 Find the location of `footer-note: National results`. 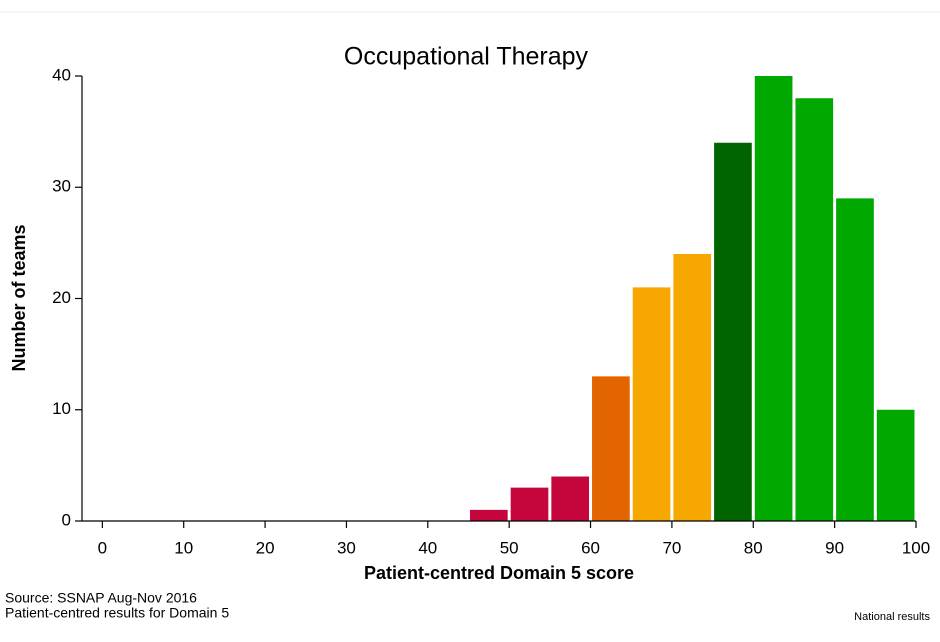

footer-note: National results is located at coordinates (892, 617).